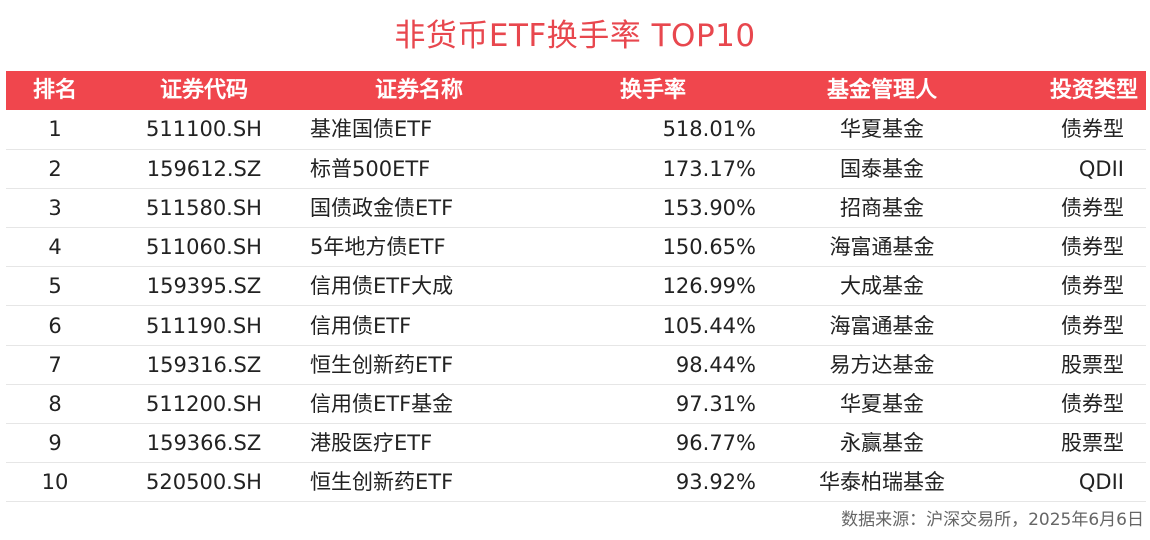 This screenshot has width=1150, height=540. What do you see at coordinates (576, 247) in the screenshot?
I see `table-row: 4 511060.SH 5年地方债ETF 150.65% 海富通基金 债券型` at bounding box center [576, 247].